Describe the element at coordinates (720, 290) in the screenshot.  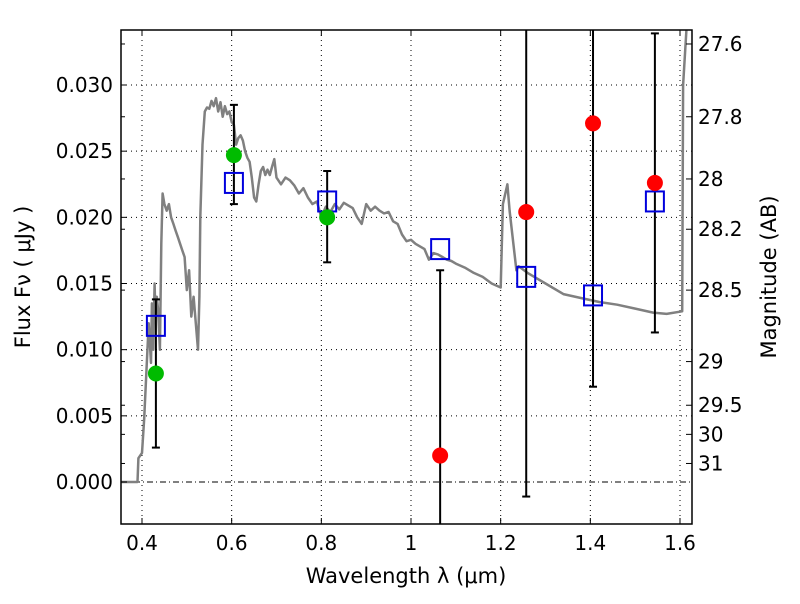
I see `right-tick-label: 28.5` at that location.